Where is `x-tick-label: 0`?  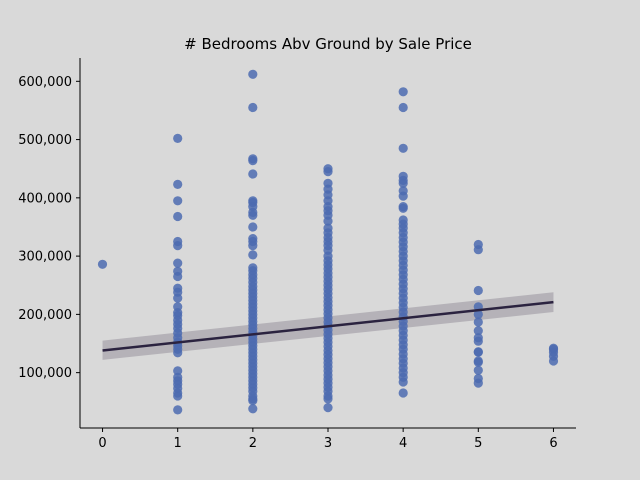
x-tick-label: 0 is located at coordinates (102, 443).